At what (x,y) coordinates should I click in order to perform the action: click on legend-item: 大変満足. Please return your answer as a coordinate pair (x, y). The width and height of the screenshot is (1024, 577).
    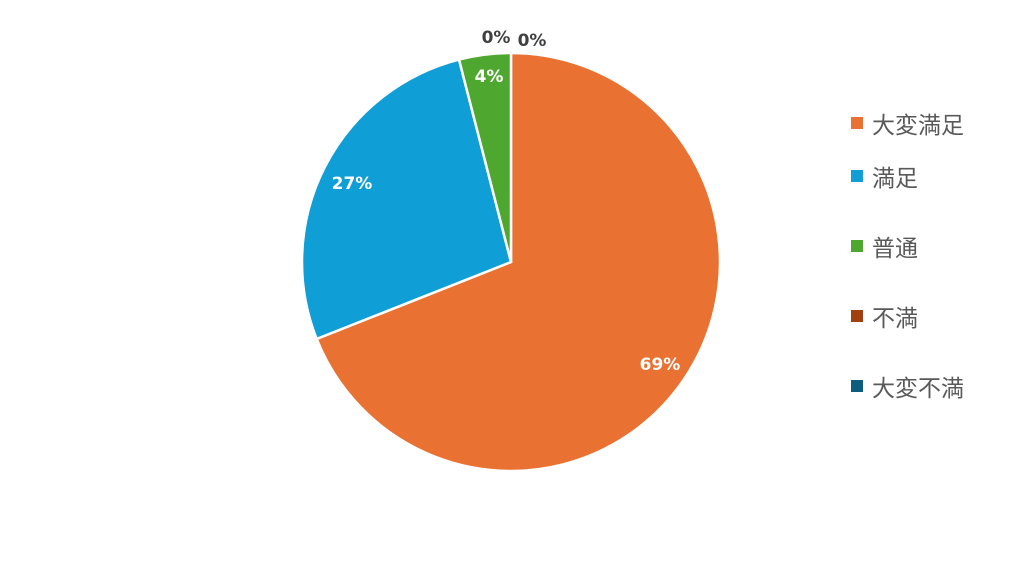
    Looking at the image, I should click on (907, 123).